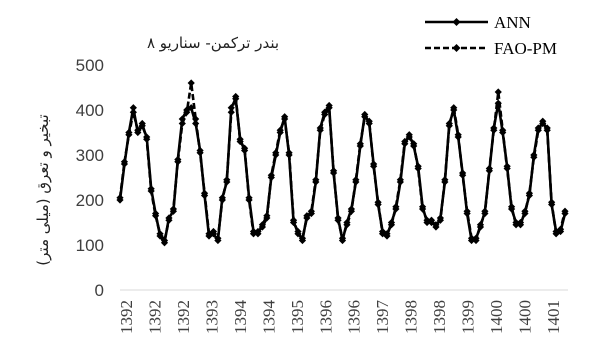  What do you see at coordinates (90, 200) in the screenshot?
I see `y-tick-label: 200` at bounding box center [90, 200].